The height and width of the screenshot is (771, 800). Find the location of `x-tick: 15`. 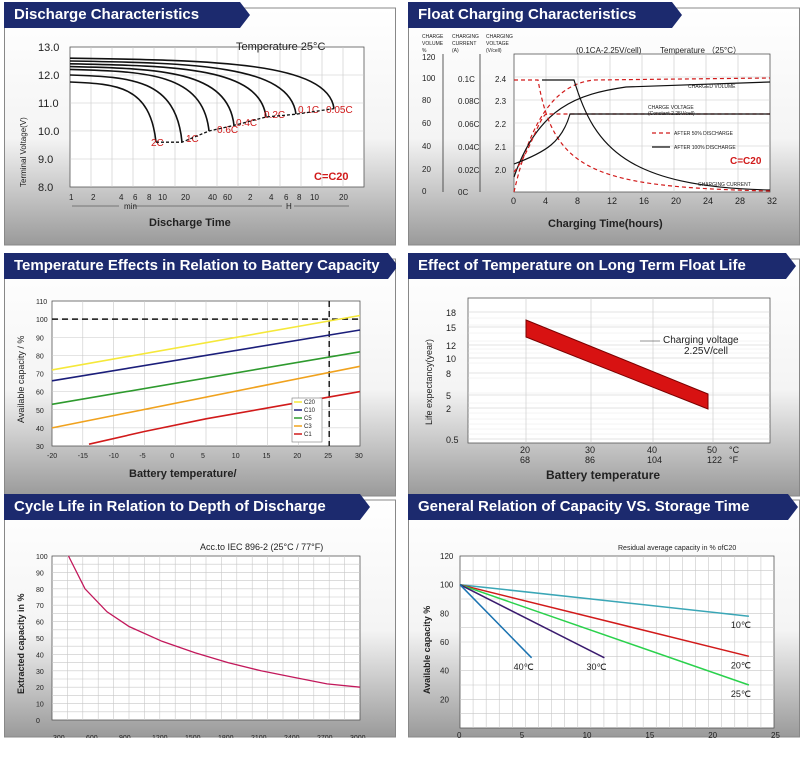

x-tick: 15 is located at coordinates (649, 734).